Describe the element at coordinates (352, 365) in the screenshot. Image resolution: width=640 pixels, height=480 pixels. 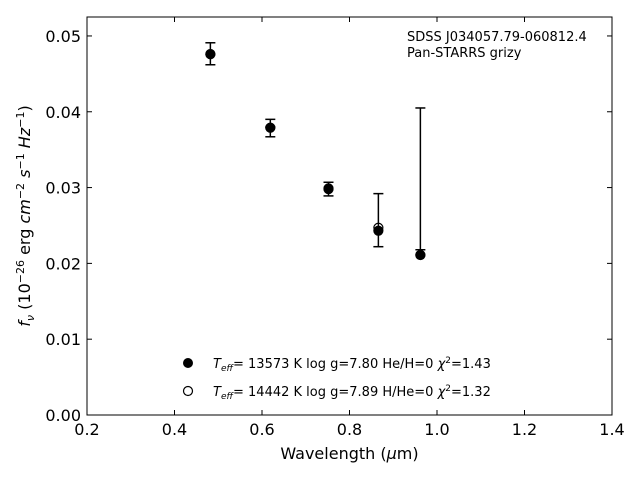
I see `legend-label-da: Teff= 13573 K log g=7.80 He/H=0 χ2=1.43` at that location.